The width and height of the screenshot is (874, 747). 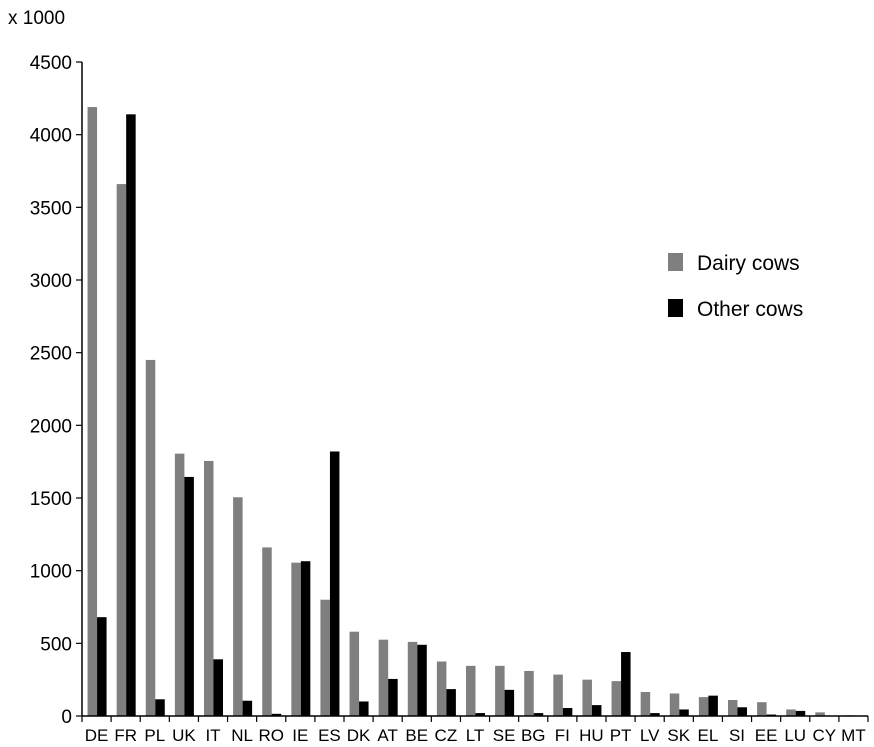 I want to click on bar-other-cows-lv, so click(x=655, y=714).